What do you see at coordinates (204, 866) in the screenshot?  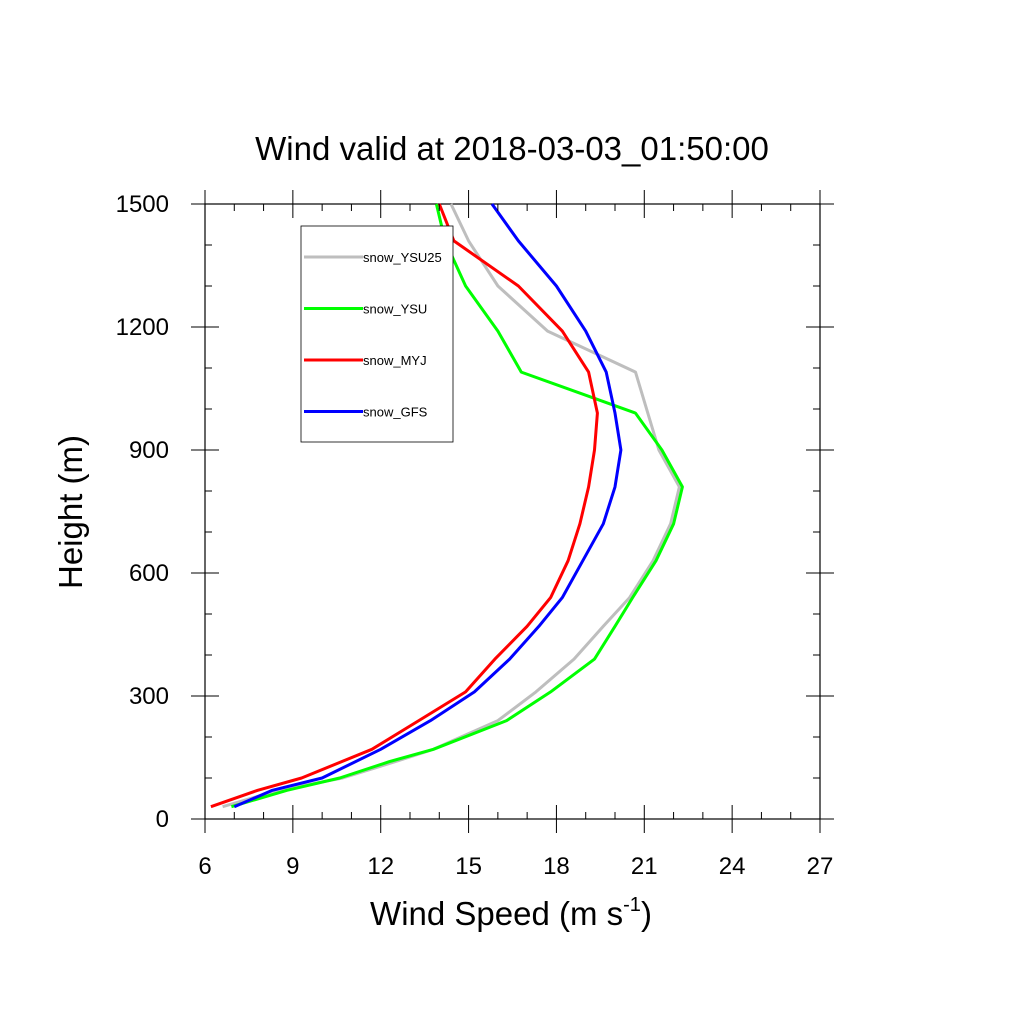 I see `x-tick-label: 6` at bounding box center [204, 866].